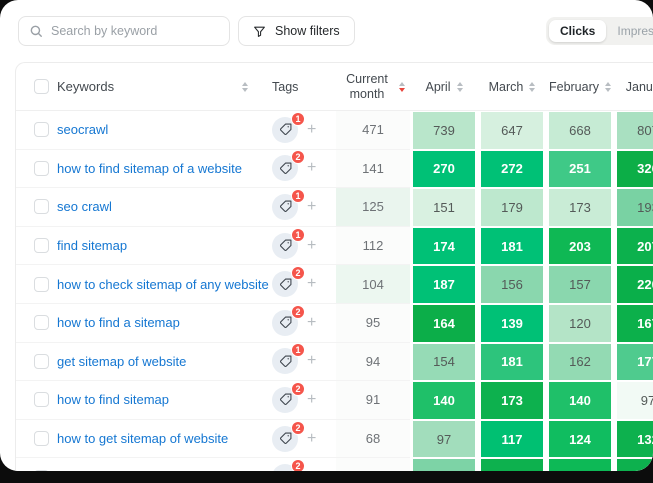 This screenshot has height=483, width=653. I want to click on search-box, so click(124, 31).